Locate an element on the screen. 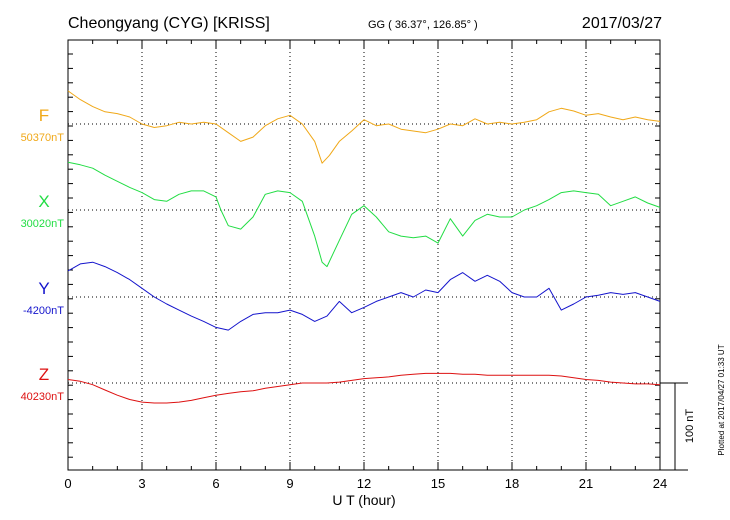  scale-bar: 100 nT is located at coordinates (678, 426).